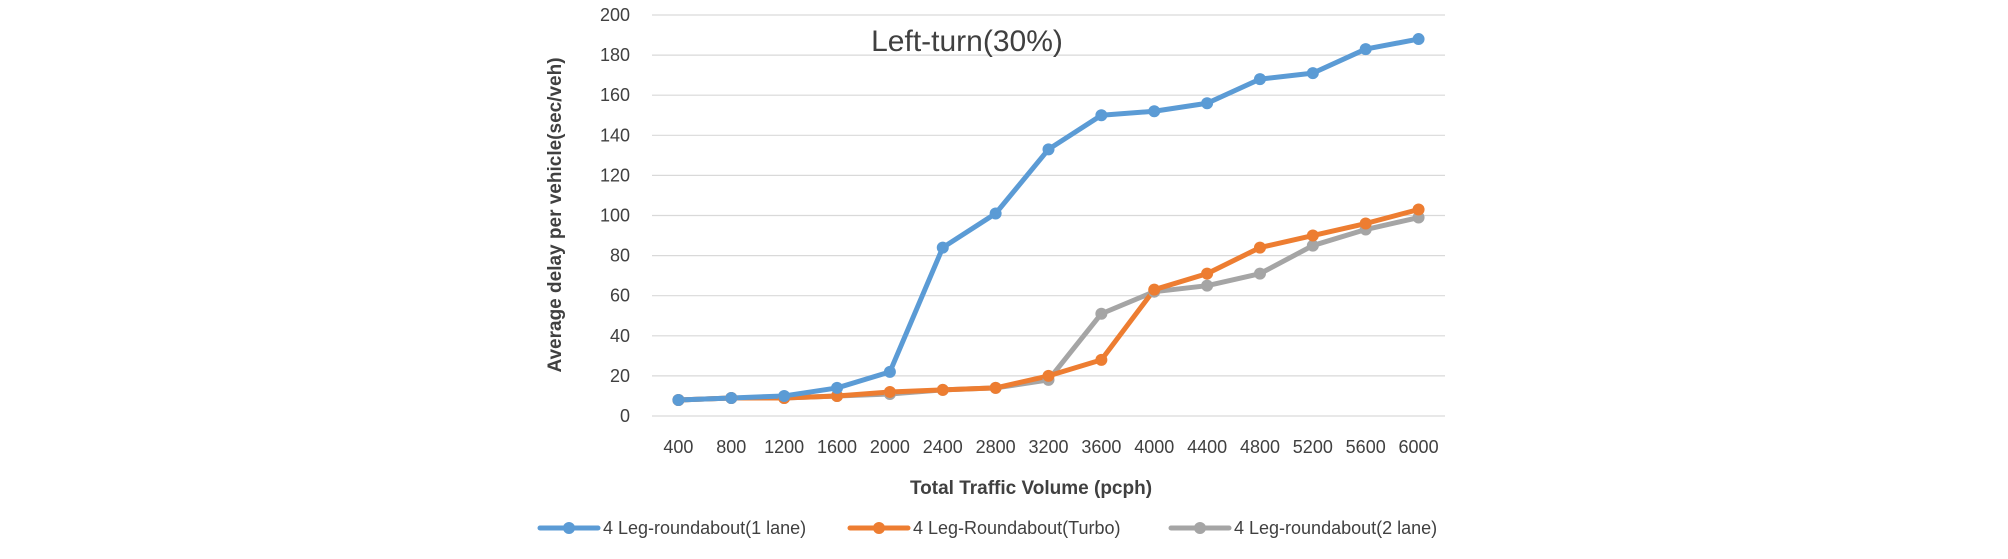  I want to click on y-tick-label: 100, so click(615, 216).